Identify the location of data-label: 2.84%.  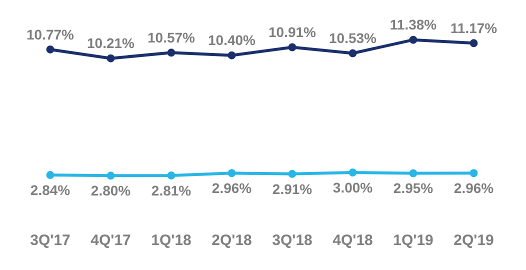
(50, 190).